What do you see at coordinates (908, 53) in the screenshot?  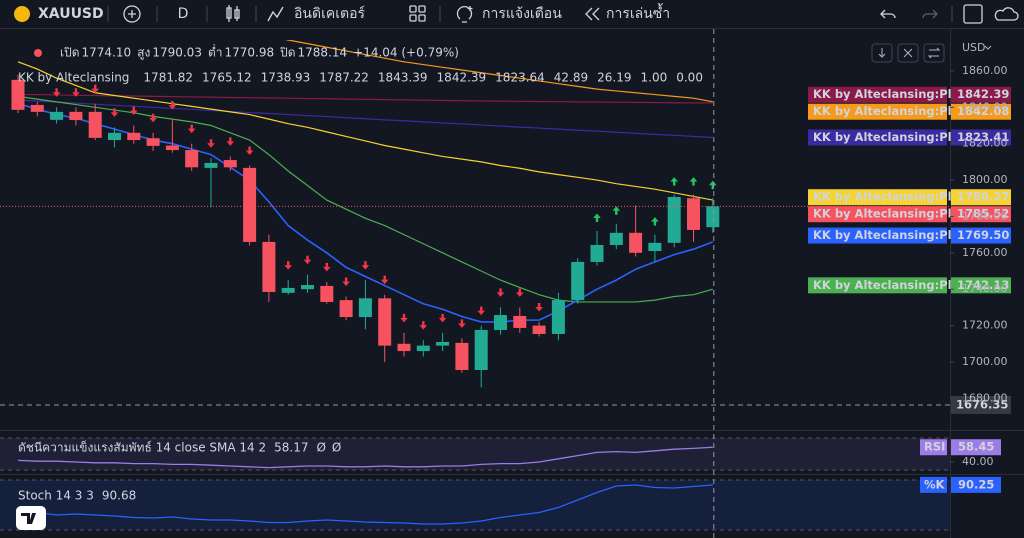 I see `collapse-button` at bounding box center [908, 53].